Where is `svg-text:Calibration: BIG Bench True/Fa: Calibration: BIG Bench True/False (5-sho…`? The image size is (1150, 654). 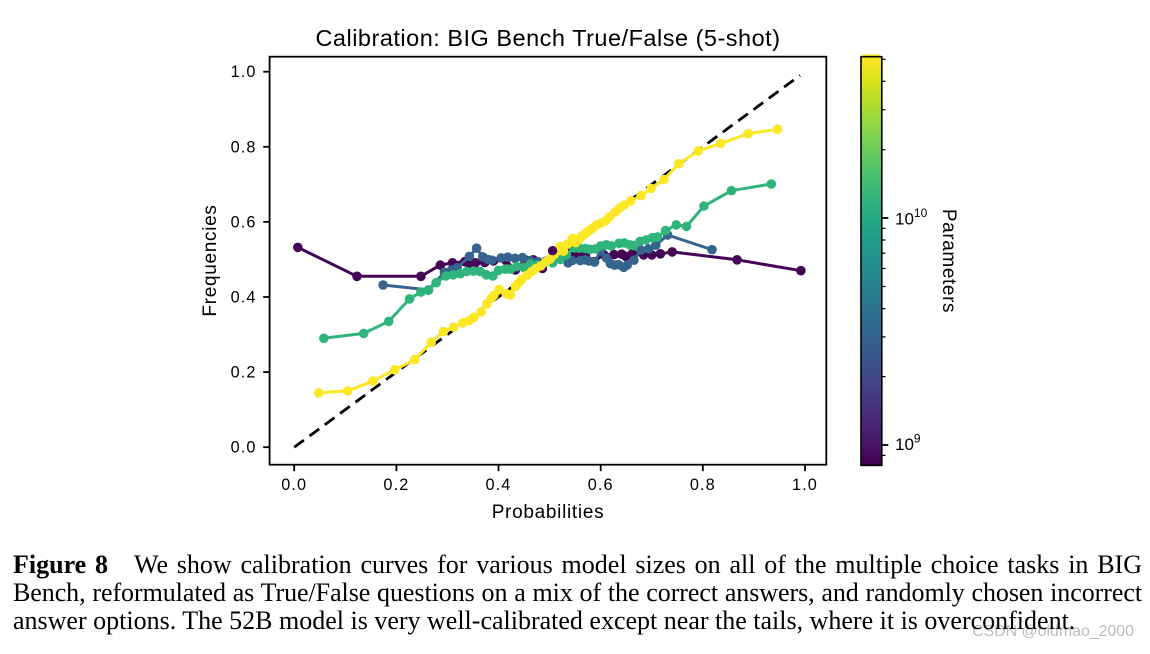
svg-text:Calibration: BIG Bench True/Fa: Calibration: BIG Bench True/False (5-sho… is located at coordinates (547, 38).